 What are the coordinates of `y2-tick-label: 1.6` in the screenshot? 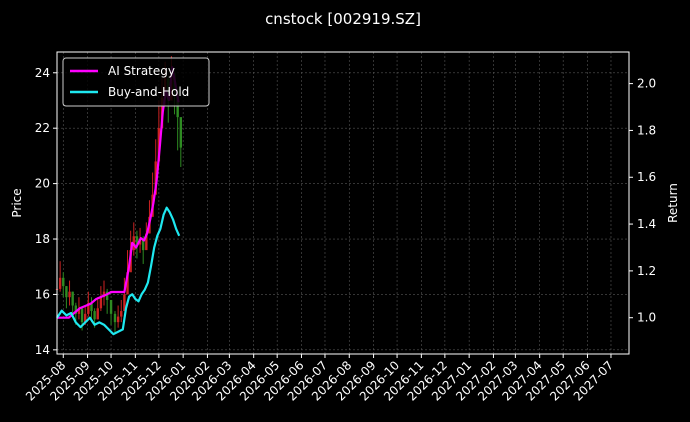 It's located at (646, 177).